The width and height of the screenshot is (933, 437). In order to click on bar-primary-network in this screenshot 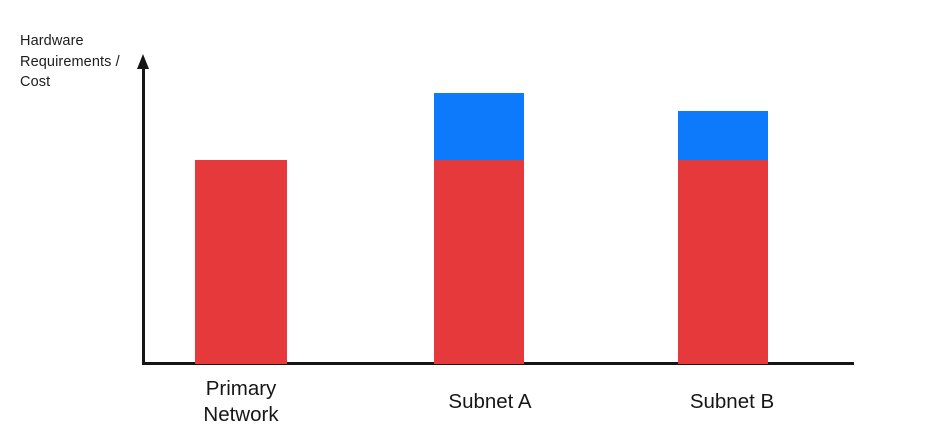, I will do `click(241, 262)`.